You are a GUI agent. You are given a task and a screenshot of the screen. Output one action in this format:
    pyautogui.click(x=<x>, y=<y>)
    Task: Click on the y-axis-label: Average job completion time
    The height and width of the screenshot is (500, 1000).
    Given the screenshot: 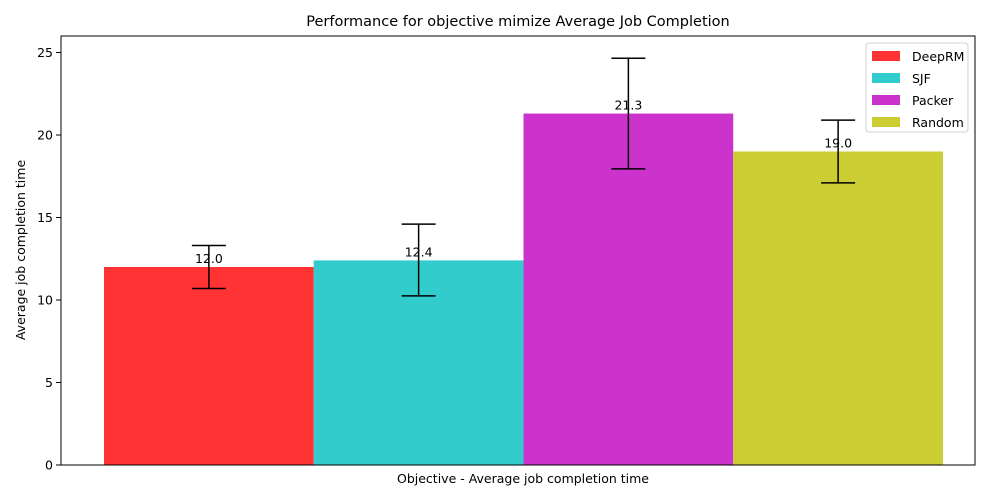 What is the action you would take?
    pyautogui.click(x=20, y=250)
    